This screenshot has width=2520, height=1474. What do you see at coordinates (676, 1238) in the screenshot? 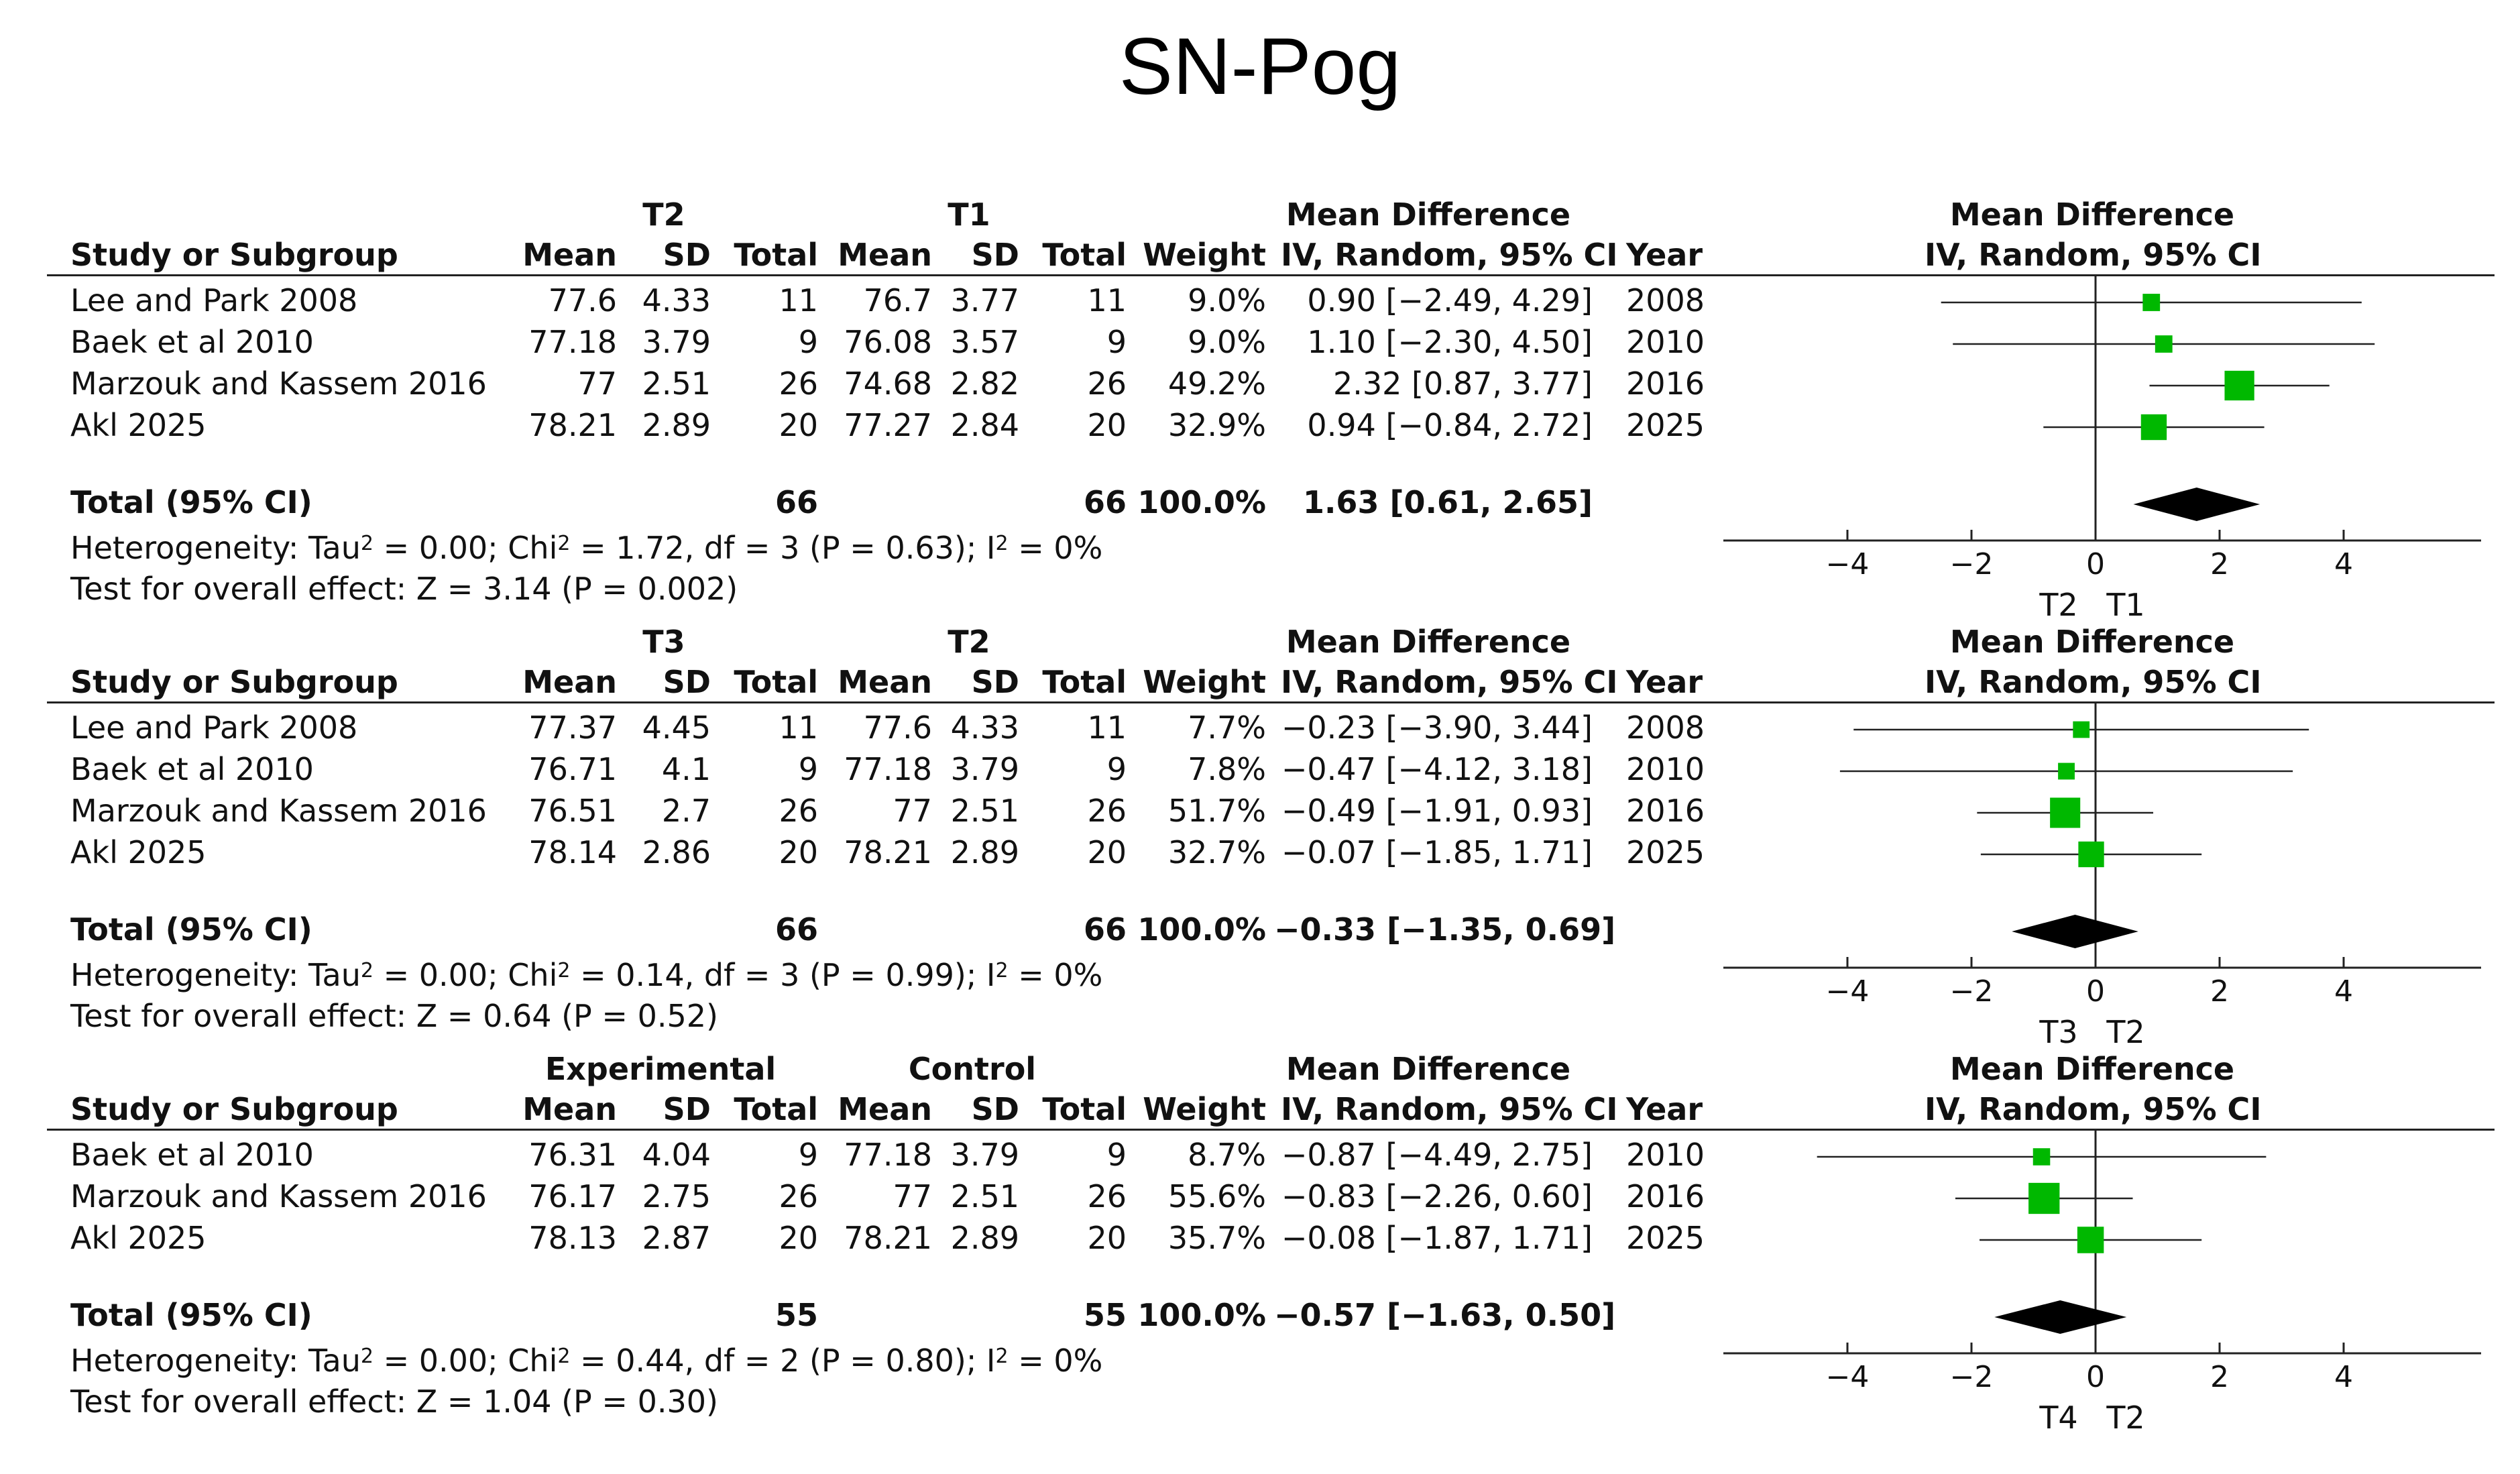
I see `sd1-value: 2.87` at bounding box center [676, 1238].